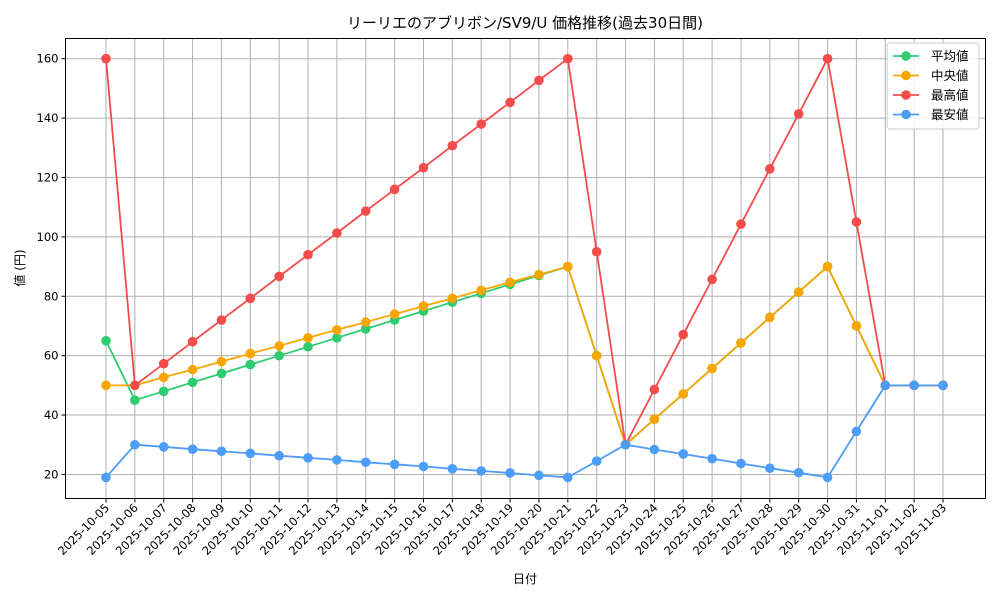  I want to click on legend-item: 中央値, so click(931, 75).